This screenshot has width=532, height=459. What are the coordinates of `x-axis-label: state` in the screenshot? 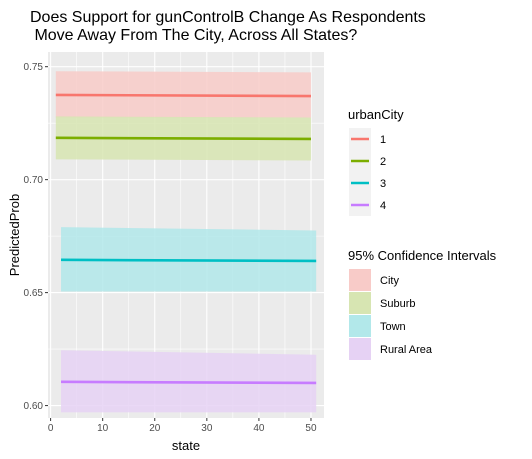 It's located at (186, 445).